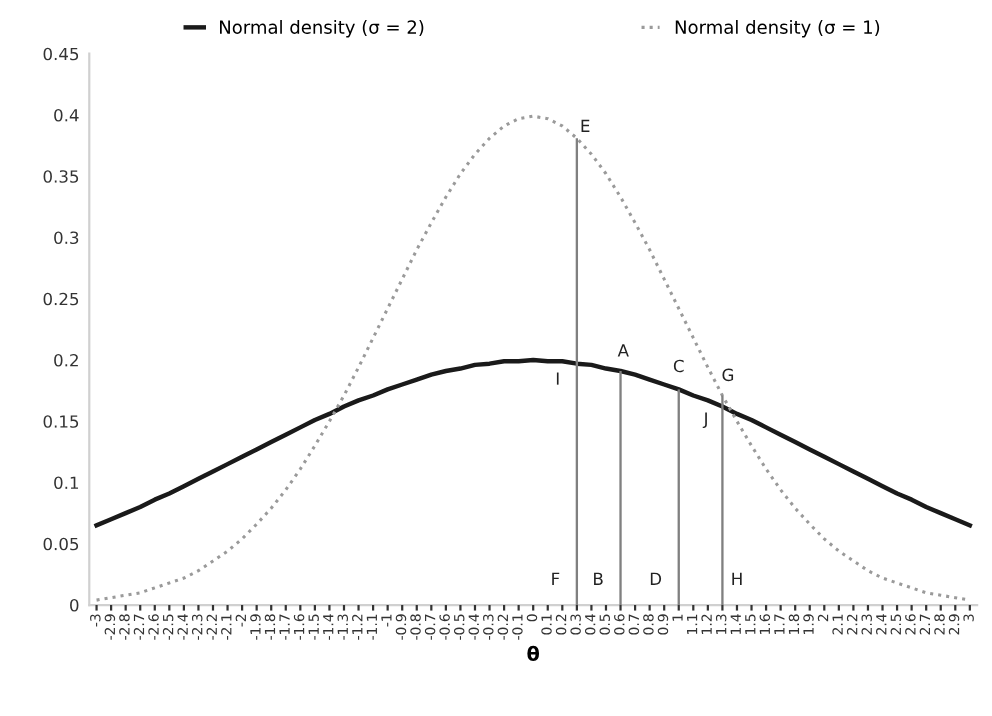  Describe the element at coordinates (728, 375) in the screenshot. I see `annotation: G` at that location.